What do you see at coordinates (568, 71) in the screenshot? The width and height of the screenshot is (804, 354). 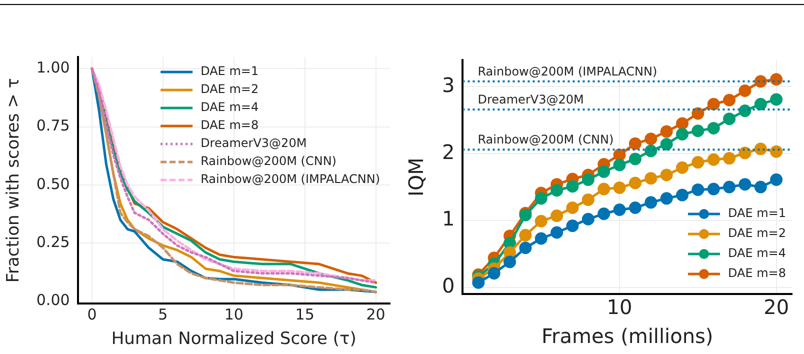 I see `ref-line-label: Rainbow@200M (IMPALACNN)` at bounding box center [568, 71].